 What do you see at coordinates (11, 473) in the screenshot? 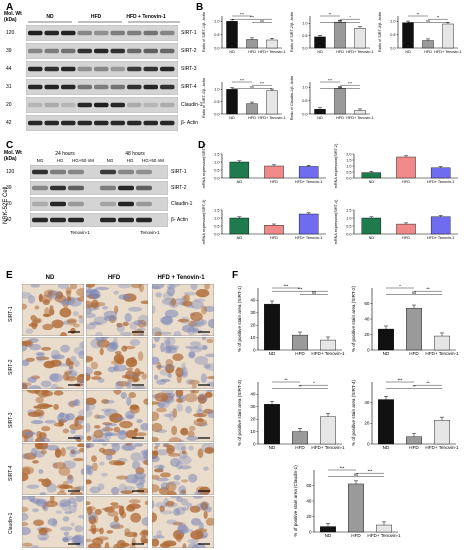
I see `ihc-row-label-3: SIRT-4` at bounding box center [11, 473].